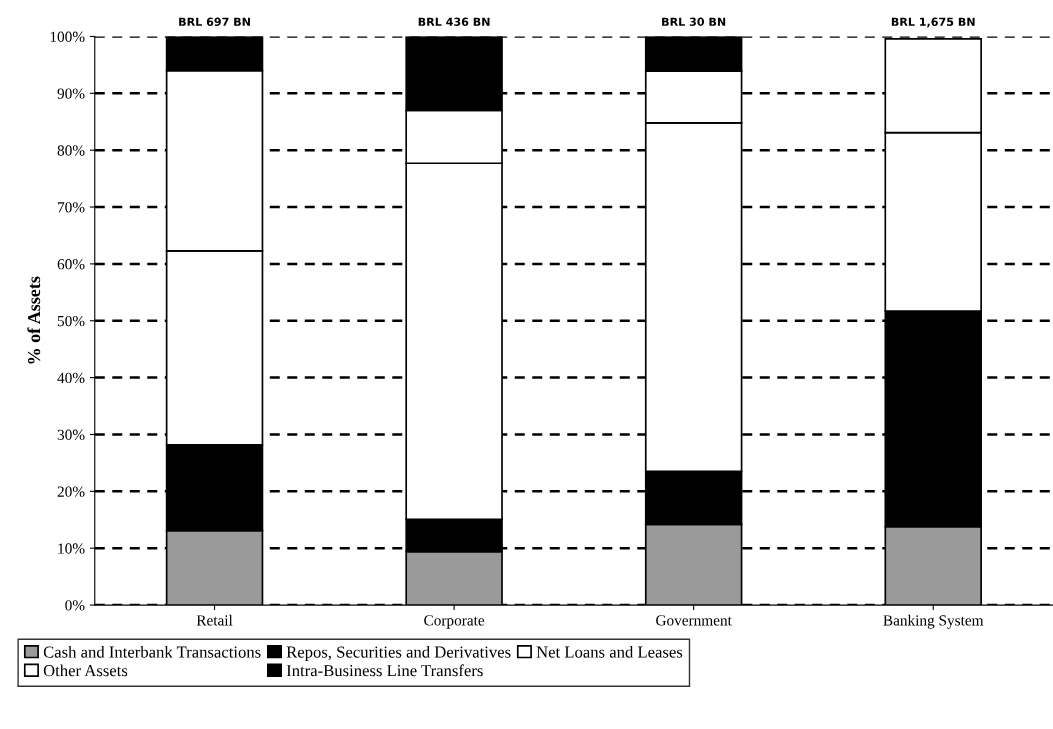 The height and width of the screenshot is (729, 1053). I want to click on y-tick-label: 30%, so click(71, 434).